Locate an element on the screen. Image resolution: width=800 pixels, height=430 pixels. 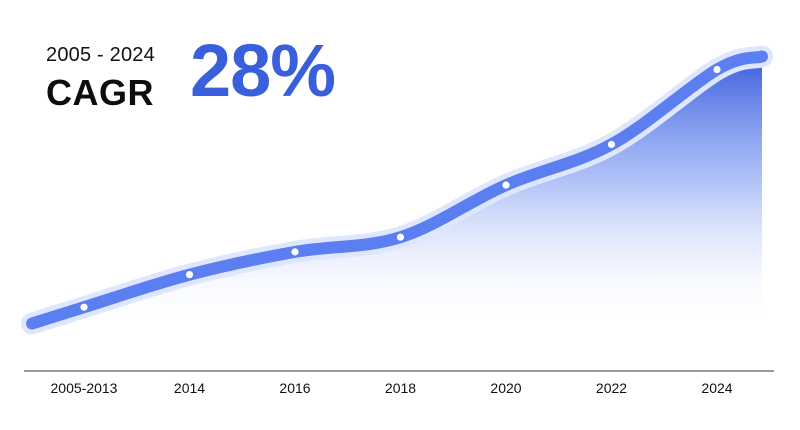
metric-value: 28% is located at coordinates (263, 70).